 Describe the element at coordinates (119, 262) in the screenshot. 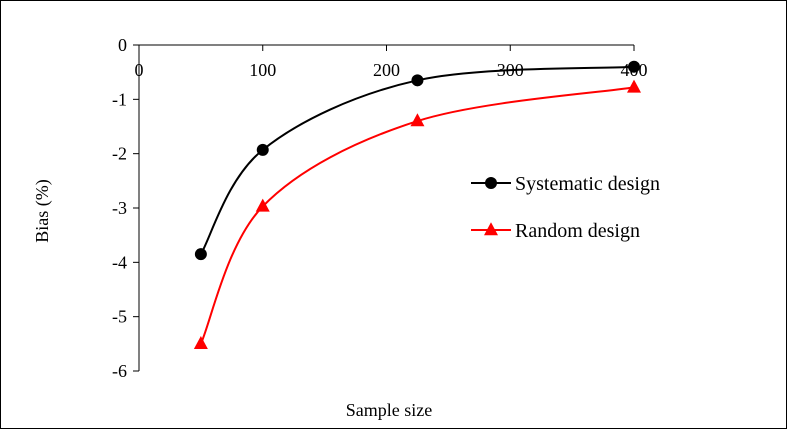

I see `y-tick-label: -4` at that location.